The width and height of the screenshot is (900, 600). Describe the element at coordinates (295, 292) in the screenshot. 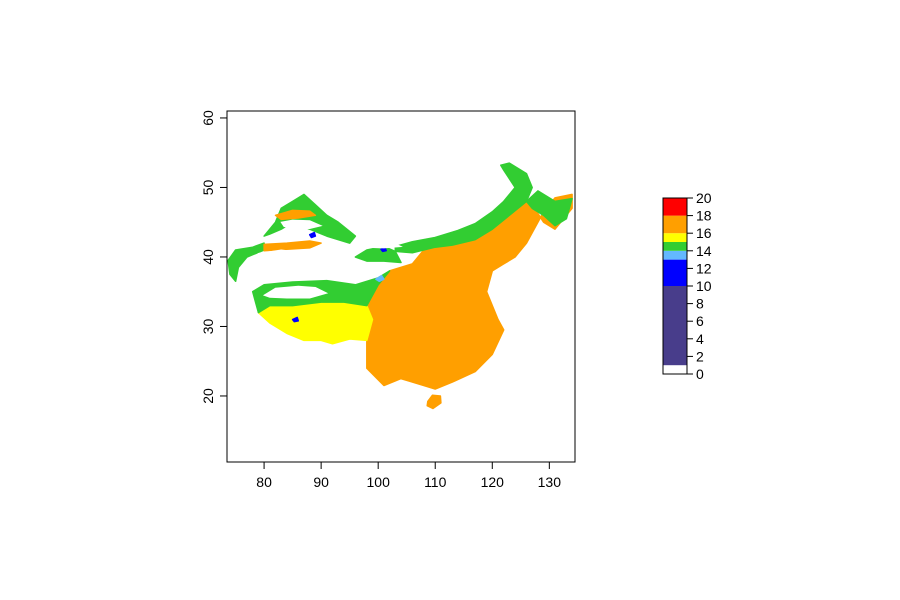

I see `no-data-tibet-plateau-north` at that location.